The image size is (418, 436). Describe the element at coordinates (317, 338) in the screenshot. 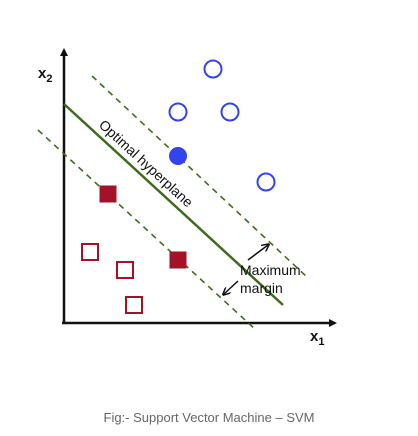

I see `x-axis-label: x1` at that location.